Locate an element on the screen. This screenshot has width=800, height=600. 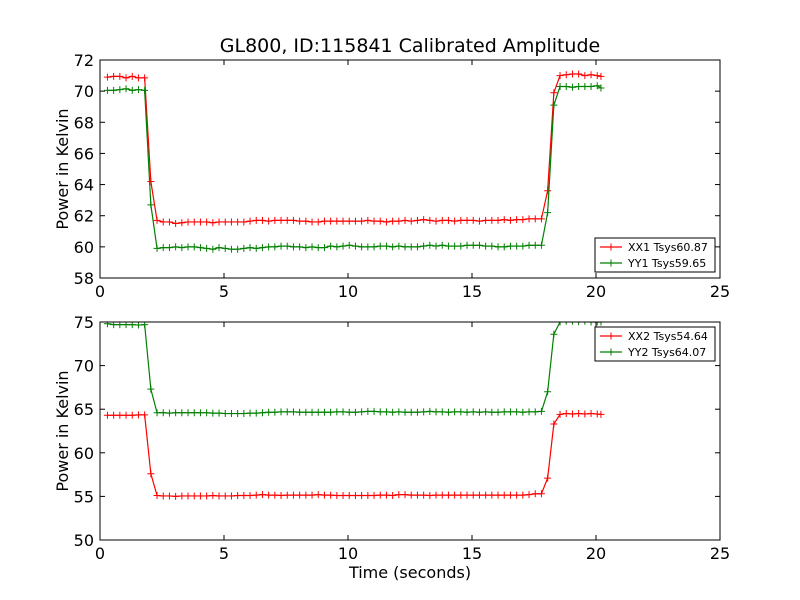
legend: XX2 Tsys54.64 YY2 Tsys64.07 is located at coordinates (655, 344).